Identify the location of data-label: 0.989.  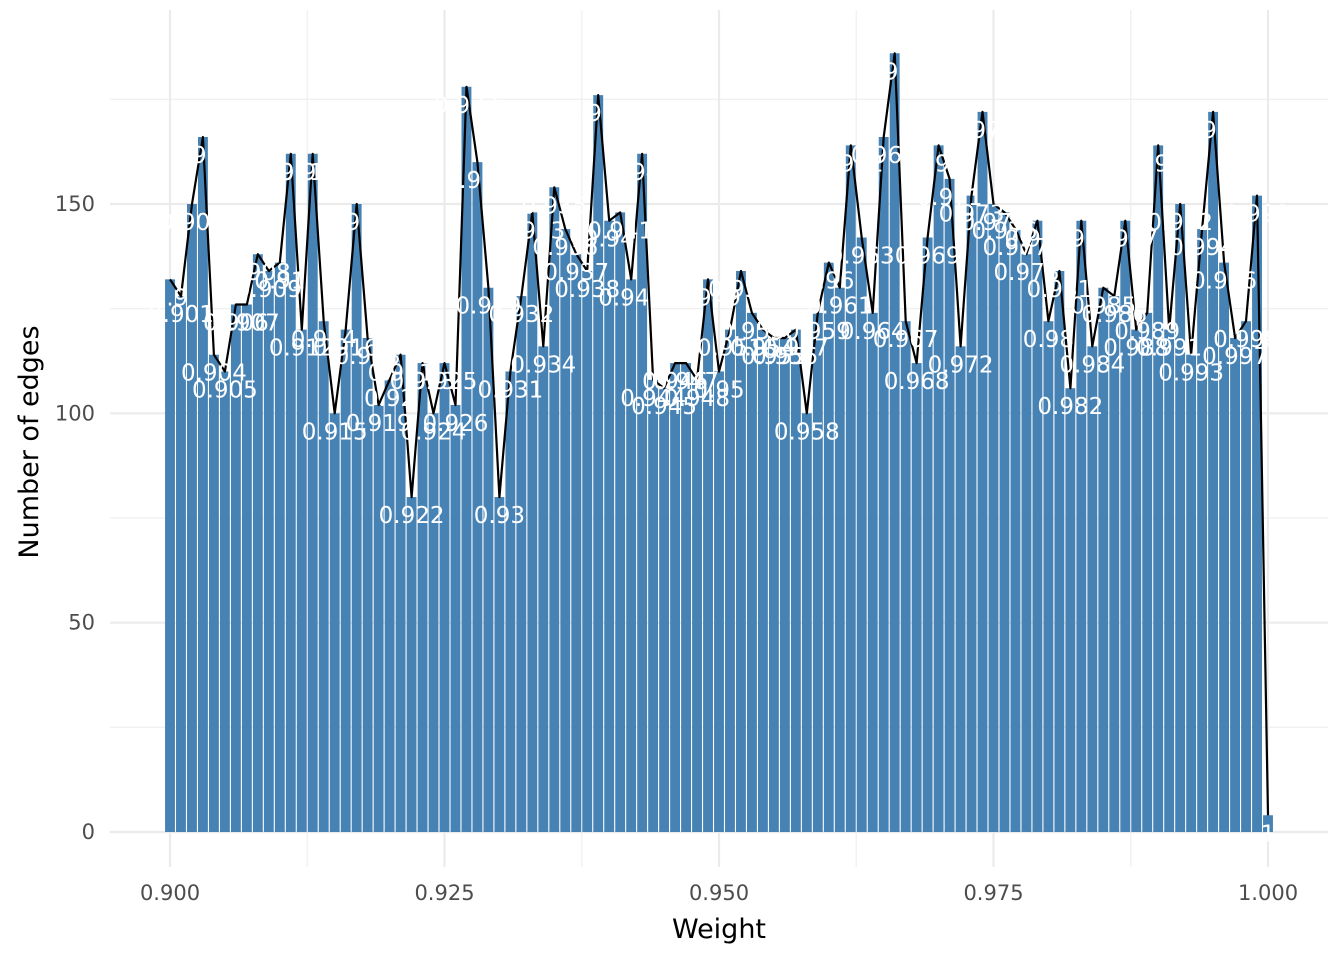
(1147, 332).